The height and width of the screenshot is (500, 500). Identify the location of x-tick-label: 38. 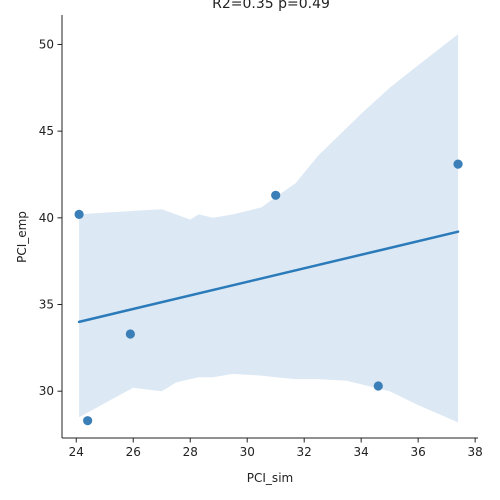
(475, 452).